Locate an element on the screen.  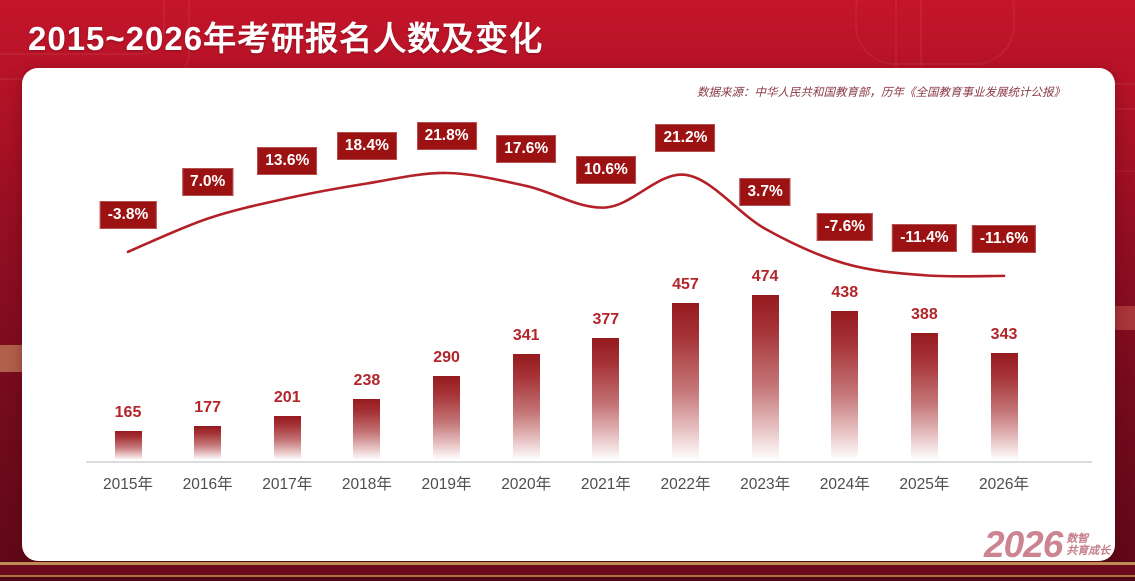
growth-rate-label: 18.4% is located at coordinates (366, 146).